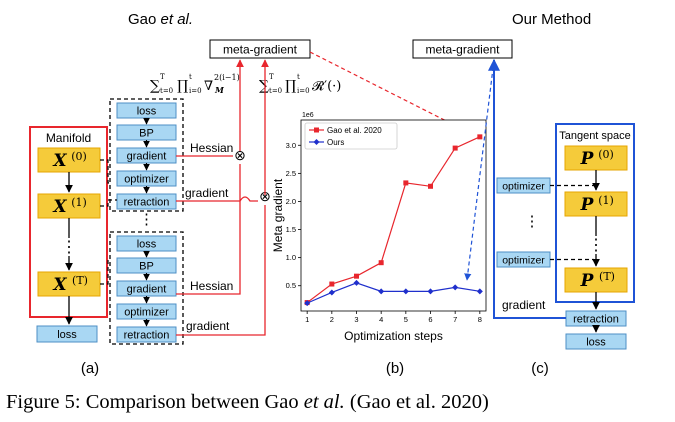 This screenshot has width=675, height=422. What do you see at coordinates (332, 319) in the screenshot?
I see `x-tick-label: 2` at bounding box center [332, 319].